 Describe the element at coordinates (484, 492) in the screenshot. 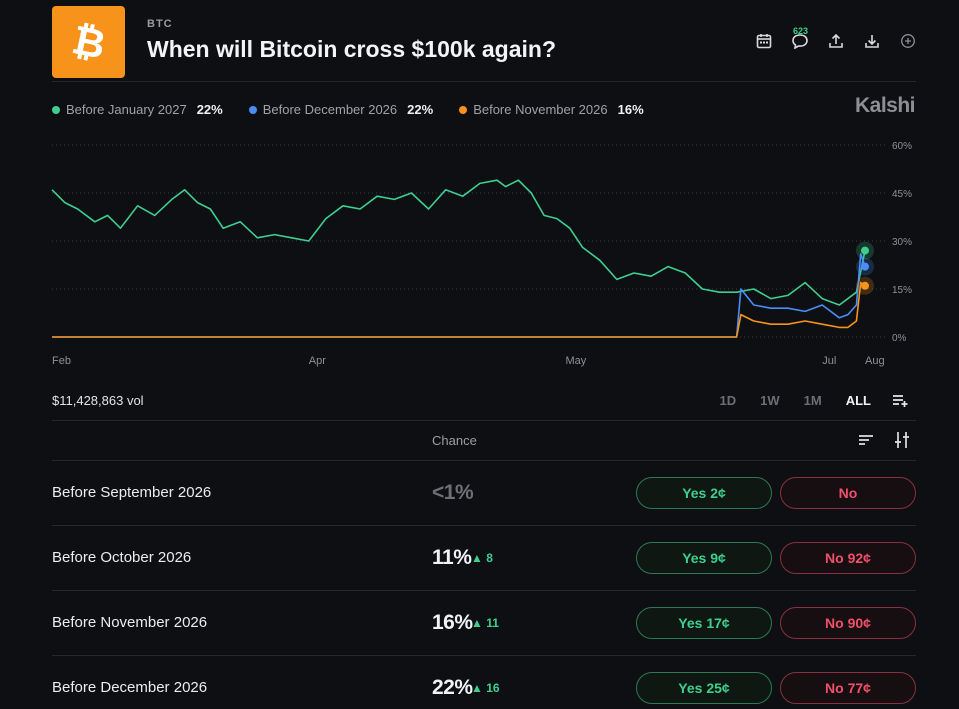

I see `table-row: Before September 2026 <1% Yes 2¢ No` at that location.